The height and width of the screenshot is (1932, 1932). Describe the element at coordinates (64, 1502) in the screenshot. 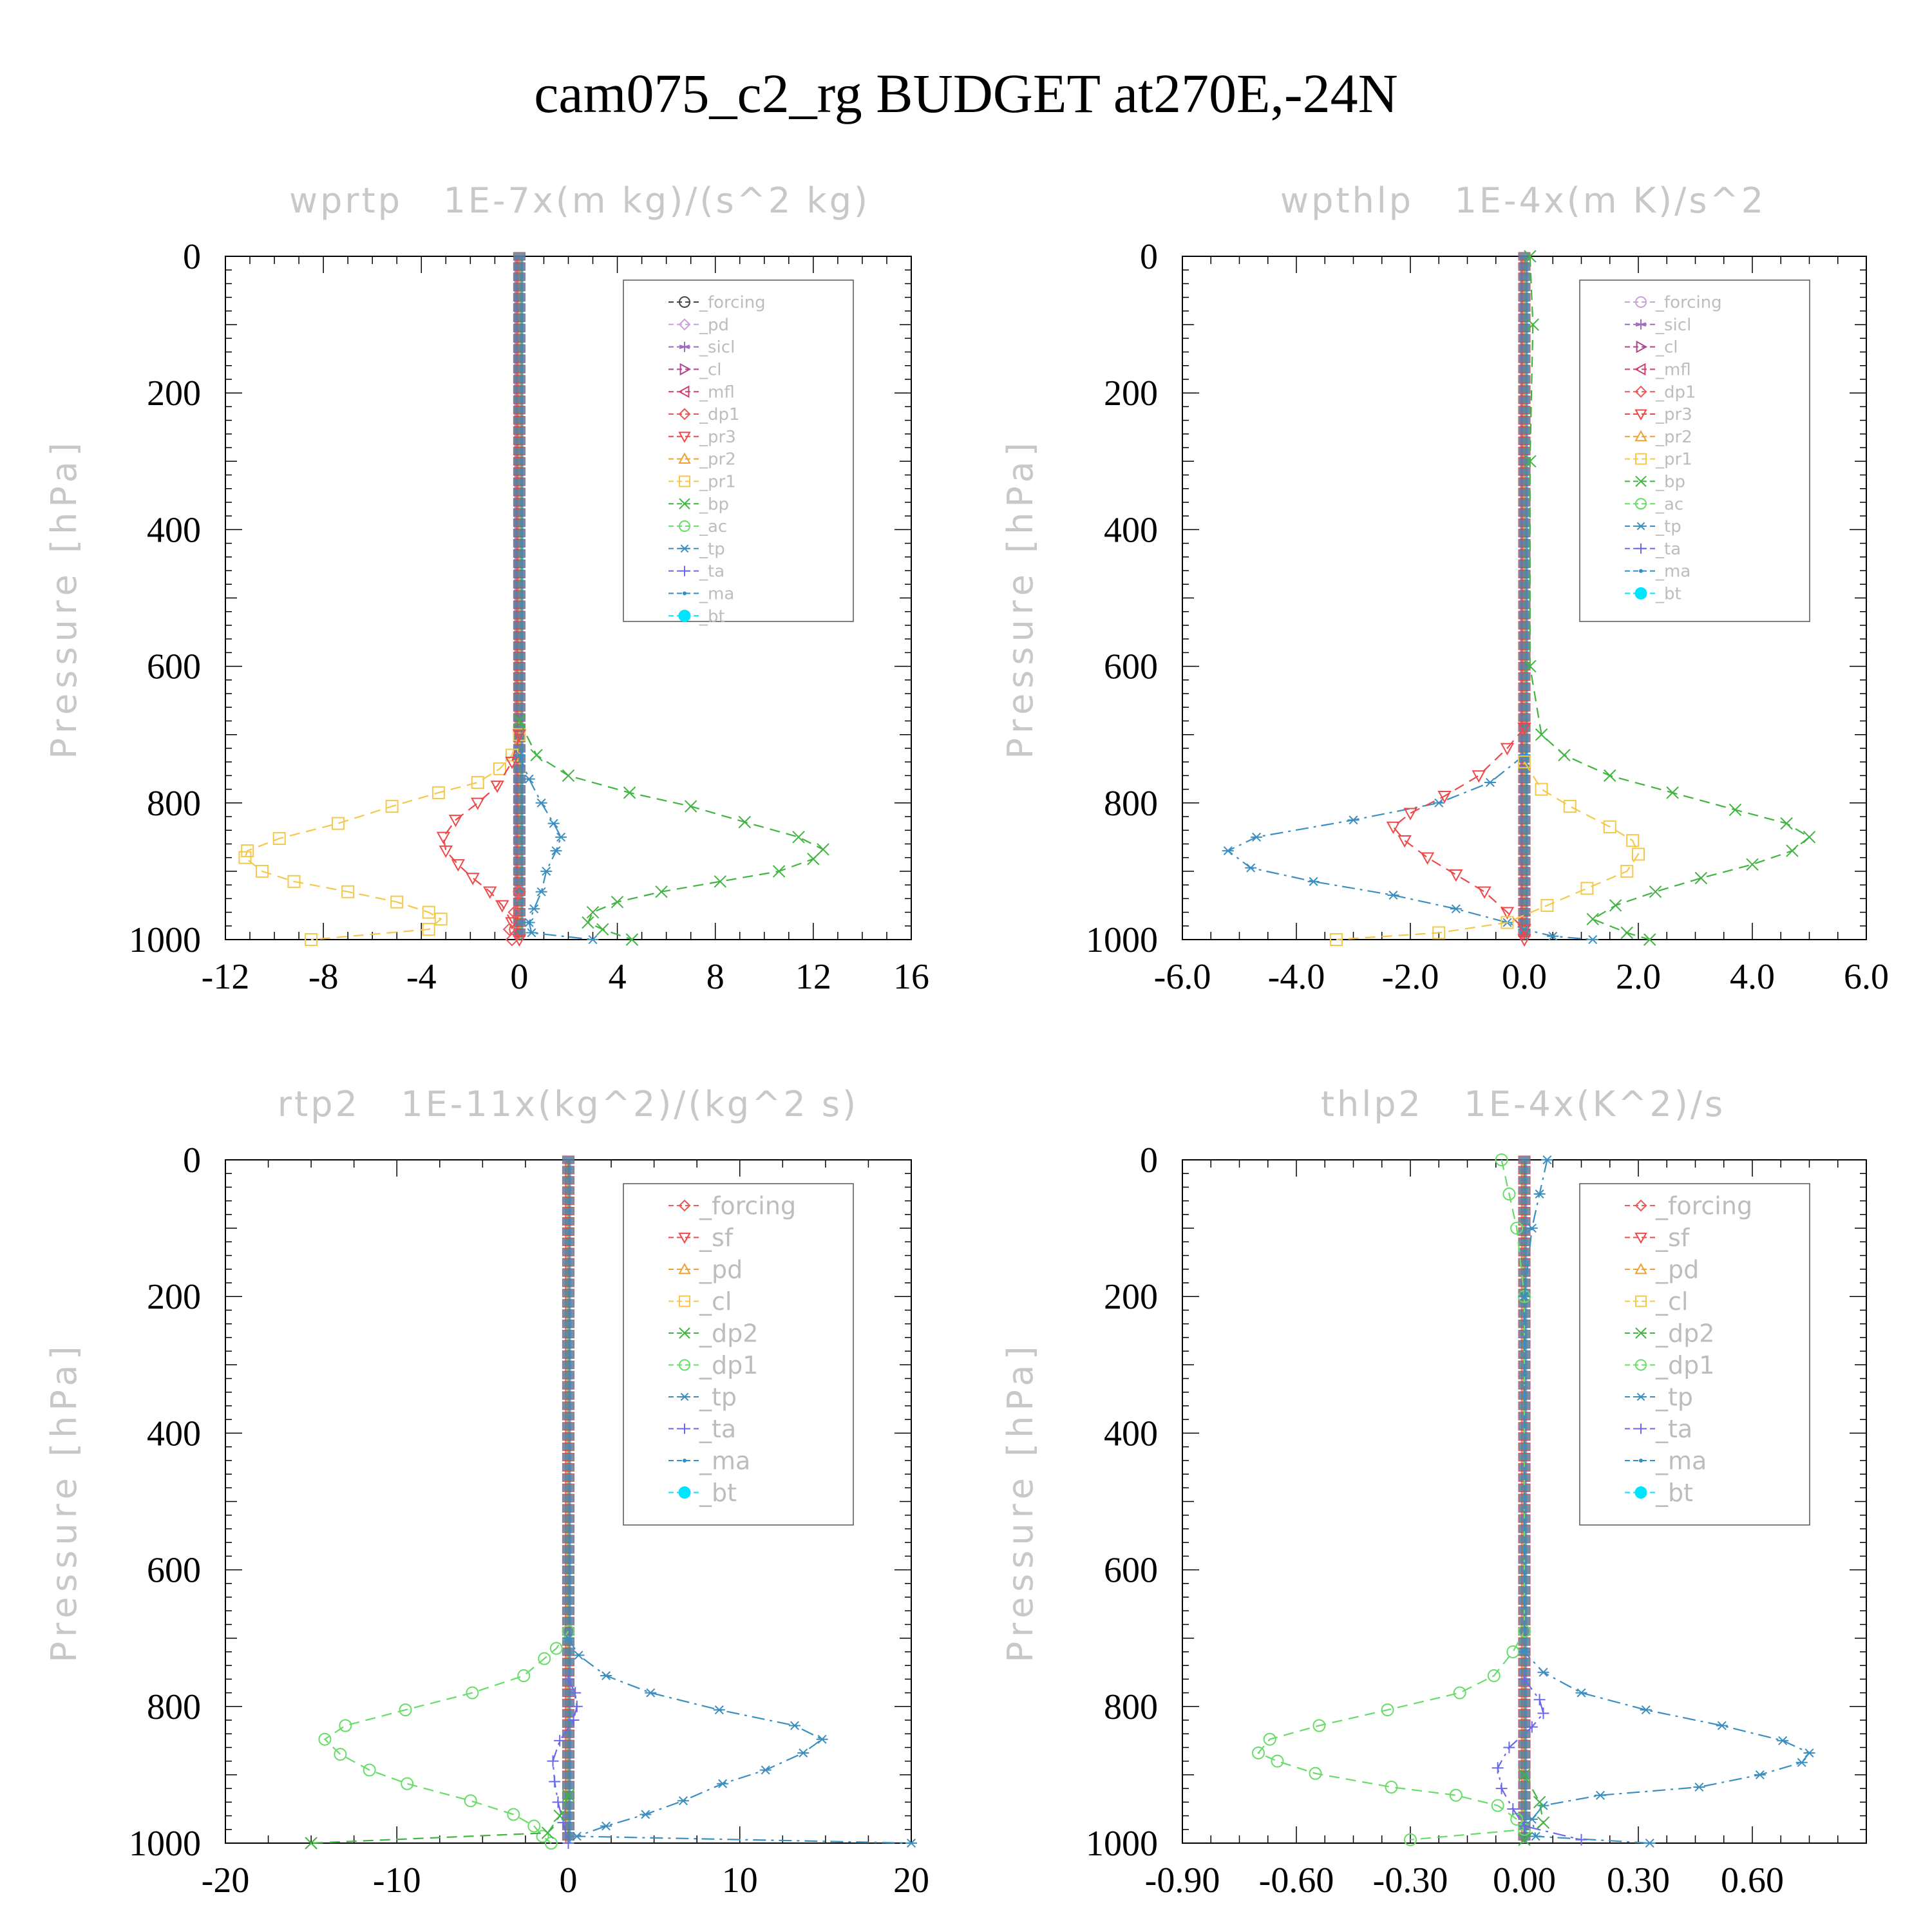

I see `y-axis-label: Pressure [hPa]` at that location.